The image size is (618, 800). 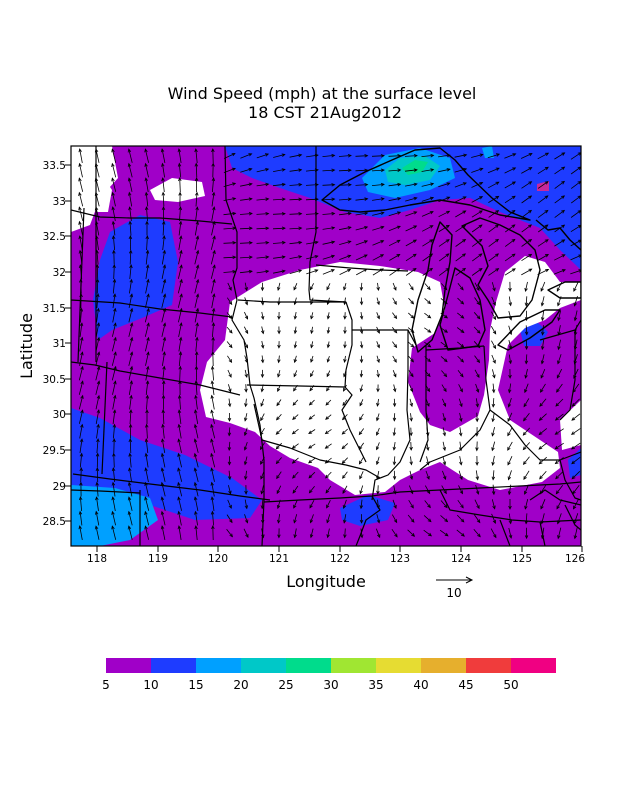 What do you see at coordinates (195, 685) in the screenshot?
I see `colorbar-label: 15` at bounding box center [195, 685].